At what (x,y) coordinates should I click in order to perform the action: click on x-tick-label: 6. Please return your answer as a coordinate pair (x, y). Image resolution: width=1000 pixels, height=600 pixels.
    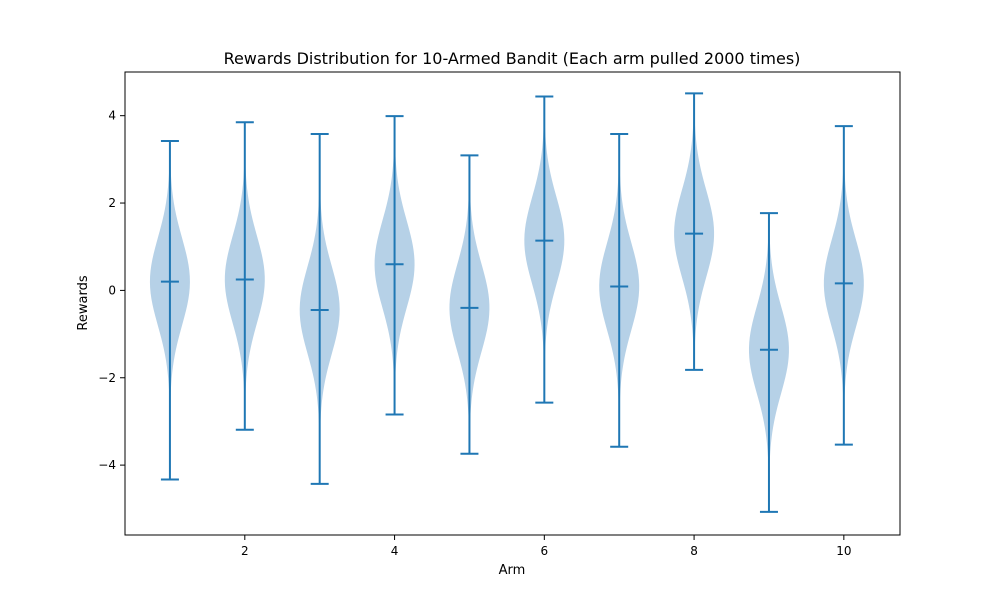
    Looking at the image, I should click on (545, 551).